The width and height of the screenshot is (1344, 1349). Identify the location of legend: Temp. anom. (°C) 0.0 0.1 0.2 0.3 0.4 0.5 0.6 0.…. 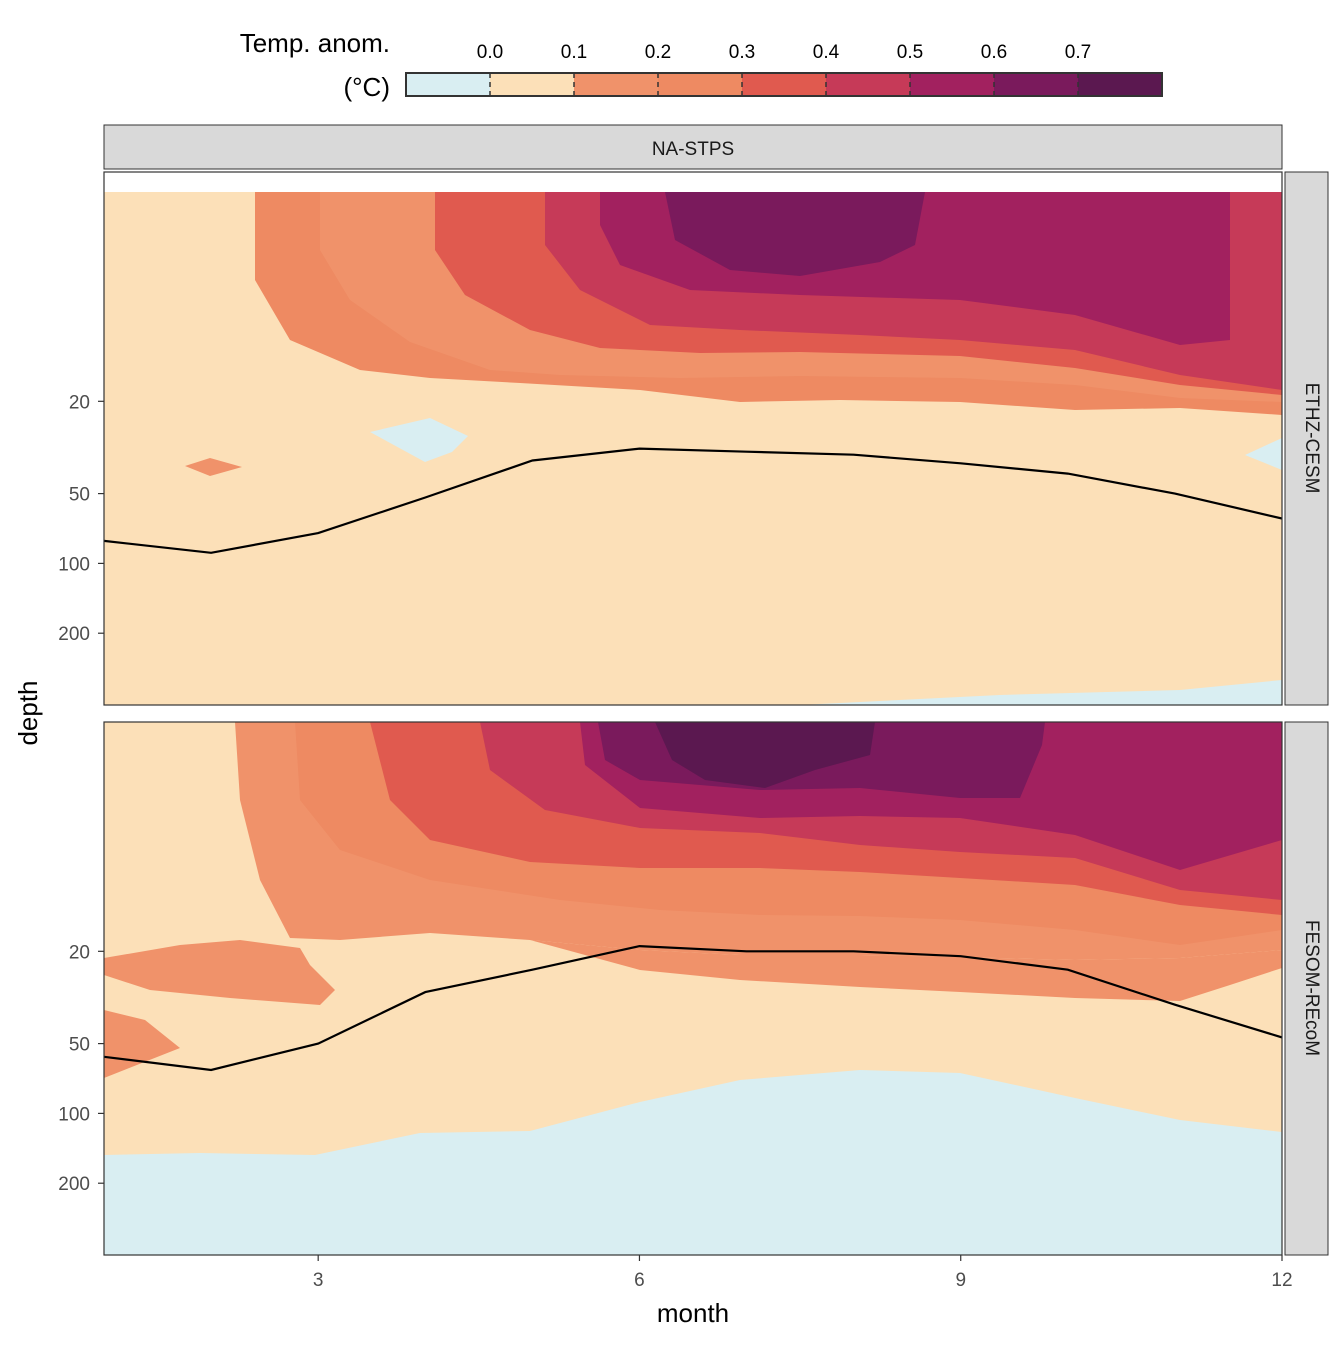
(701, 65).